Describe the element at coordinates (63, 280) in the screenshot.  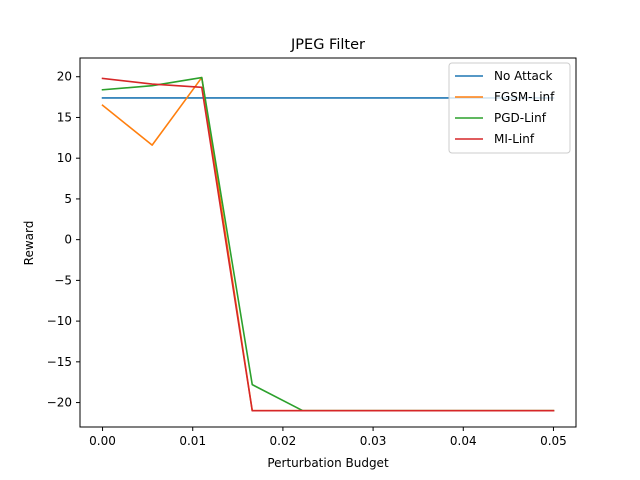
I see `y-tick-label: −5` at that location.